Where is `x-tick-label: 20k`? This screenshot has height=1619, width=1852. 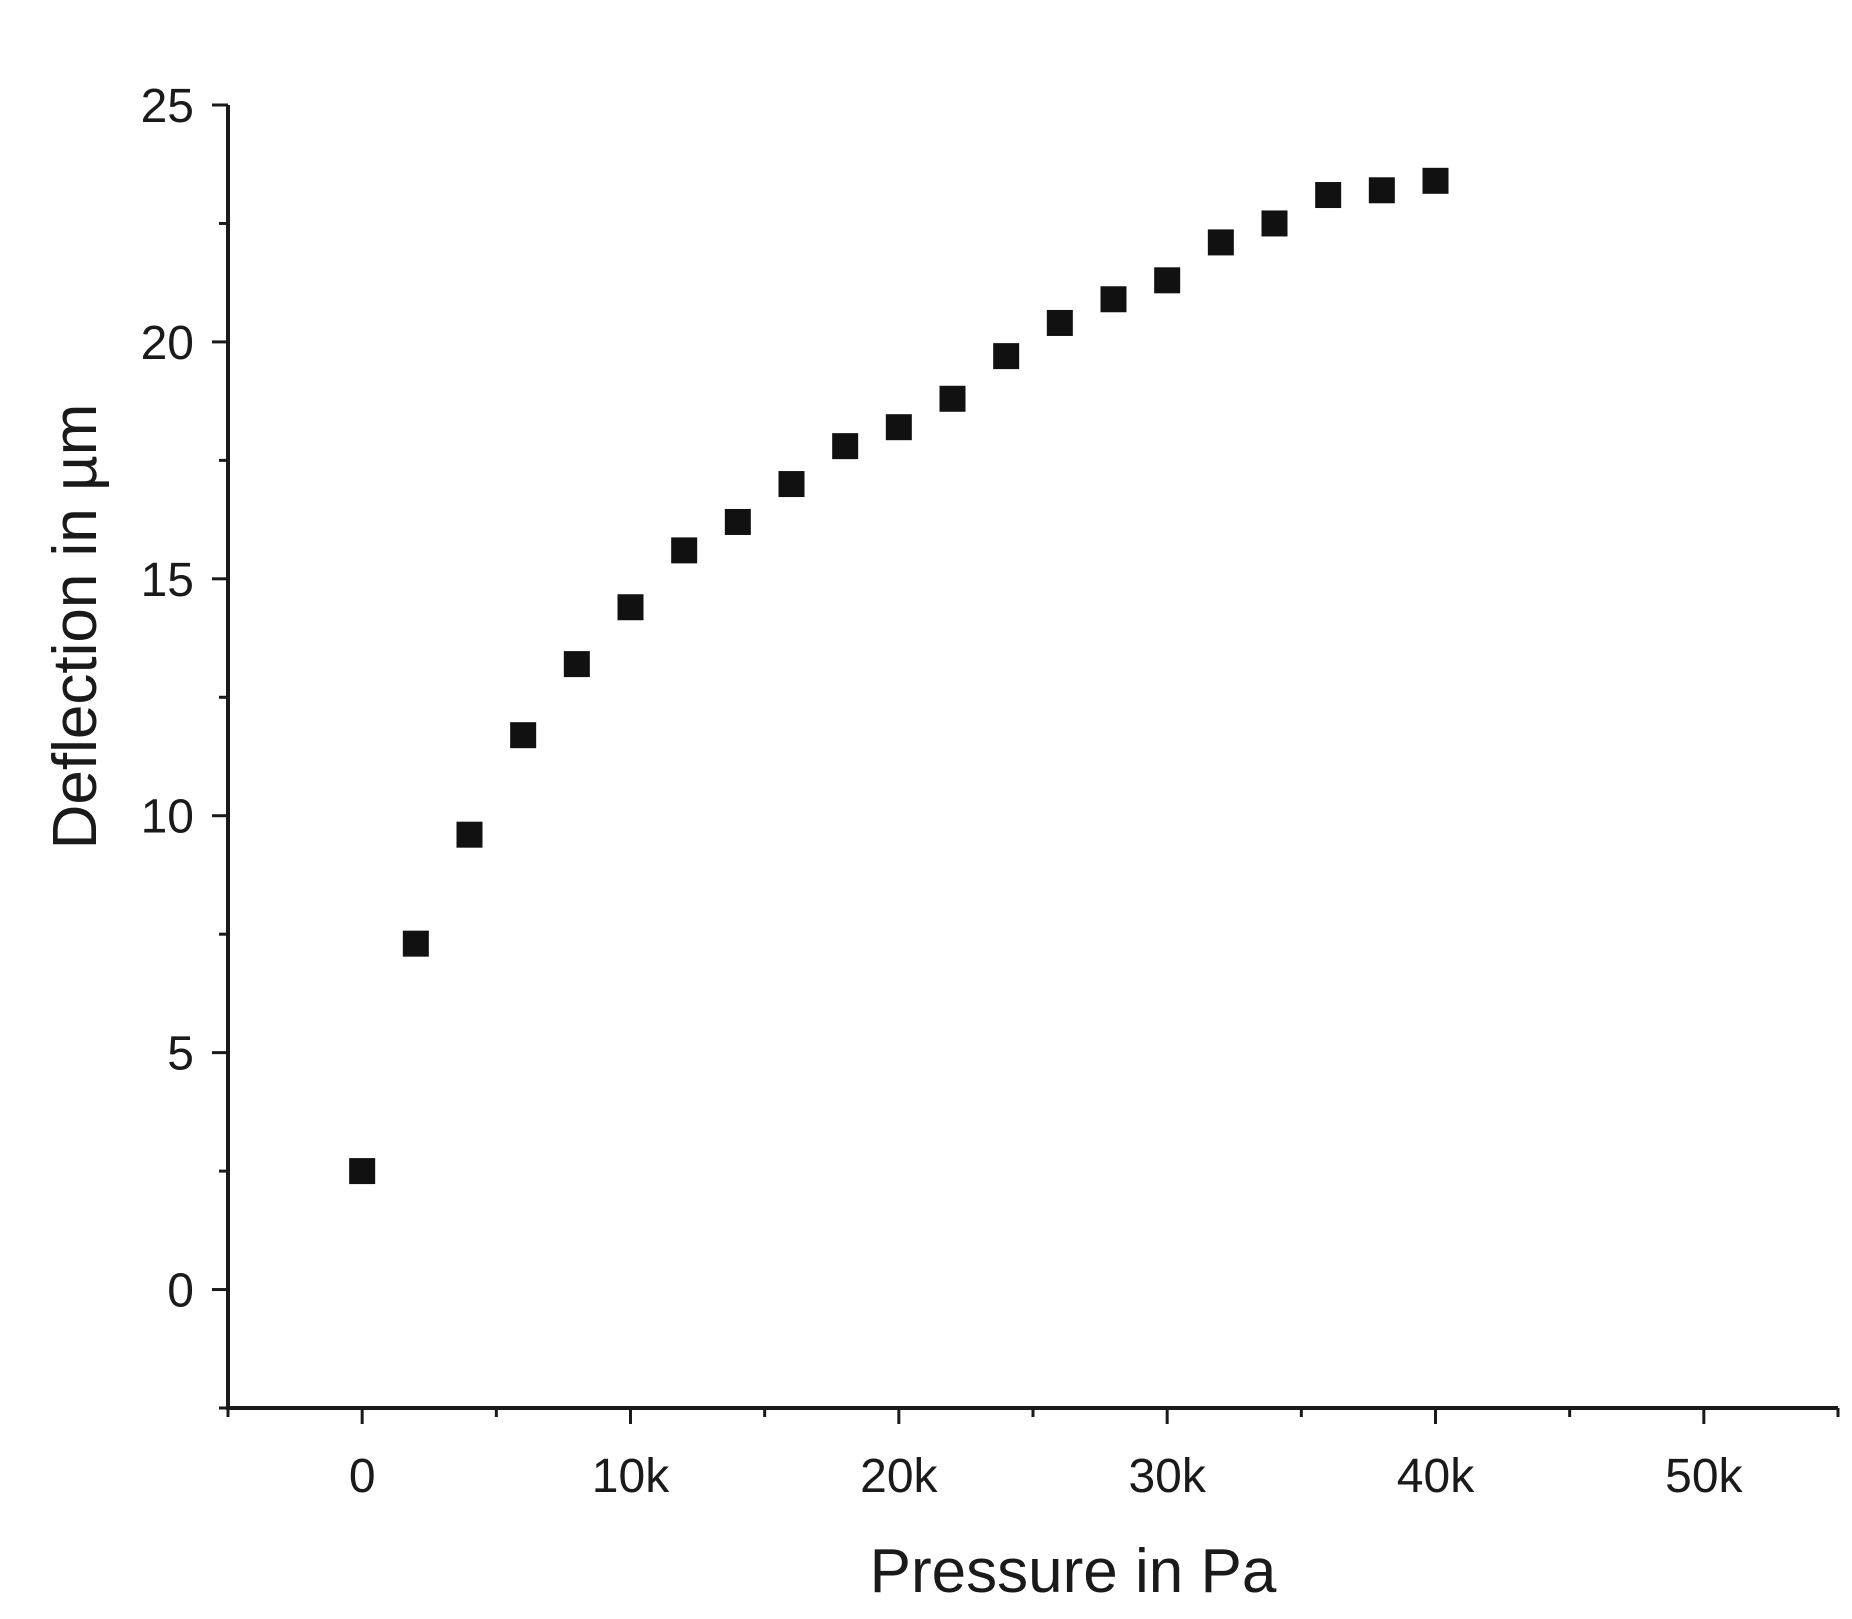 x-tick-label: 20k is located at coordinates (899, 1476).